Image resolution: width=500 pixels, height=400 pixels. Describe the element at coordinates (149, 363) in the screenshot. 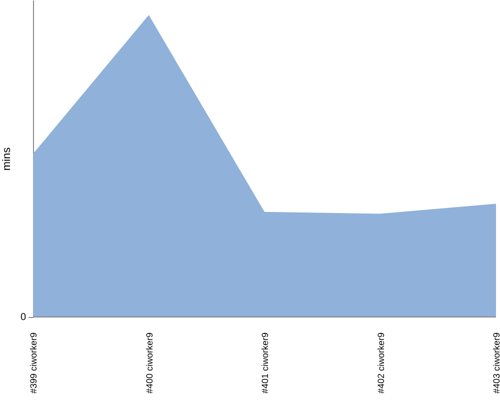

I see `x-tick-label: #400 ciworker9` at that location.